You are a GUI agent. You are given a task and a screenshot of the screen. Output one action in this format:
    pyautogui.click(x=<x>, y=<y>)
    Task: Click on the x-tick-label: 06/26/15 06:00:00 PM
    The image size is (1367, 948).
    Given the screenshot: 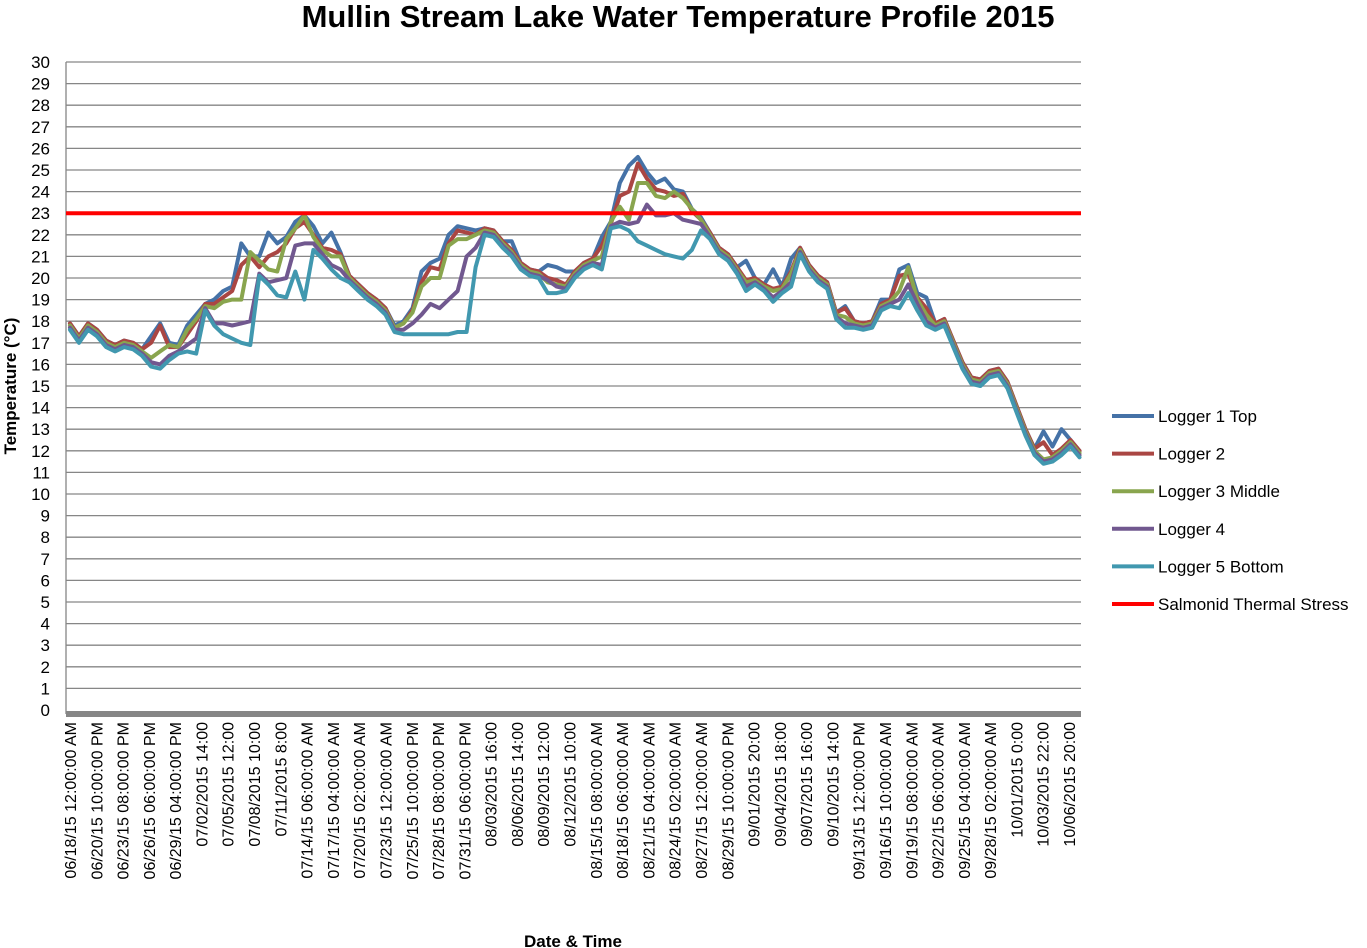 What is the action you would take?
    pyautogui.click(x=150, y=800)
    